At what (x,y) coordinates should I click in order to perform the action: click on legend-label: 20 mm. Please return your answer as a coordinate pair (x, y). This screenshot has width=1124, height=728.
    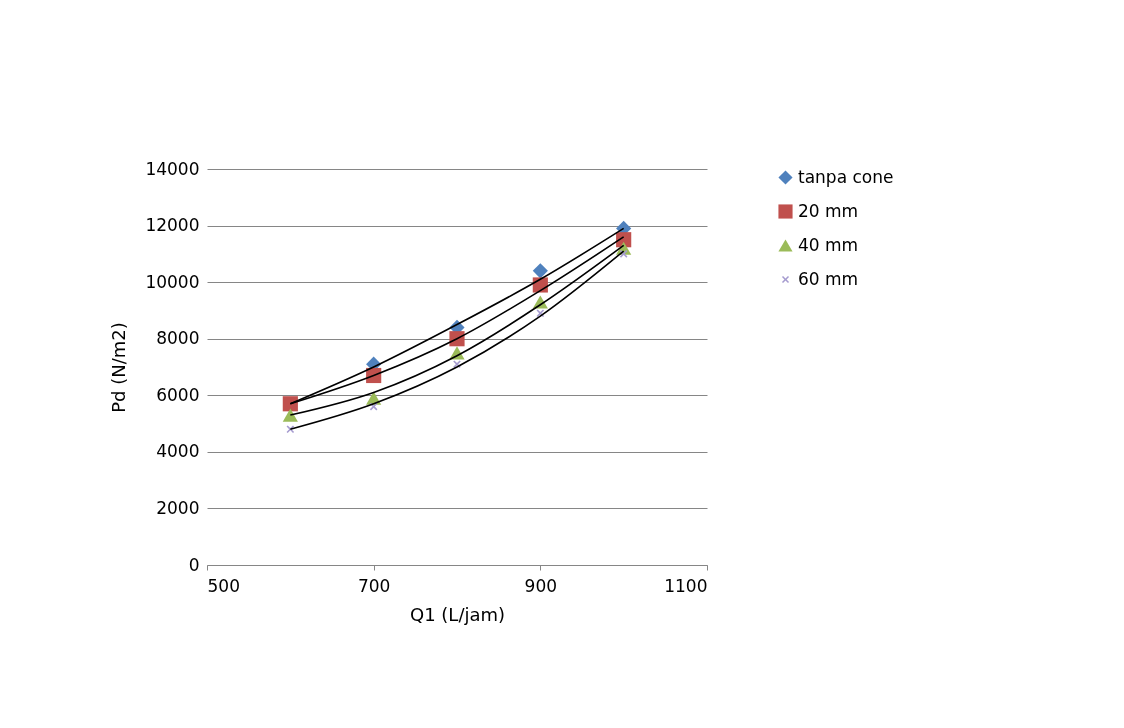
    Looking at the image, I should click on (828, 210).